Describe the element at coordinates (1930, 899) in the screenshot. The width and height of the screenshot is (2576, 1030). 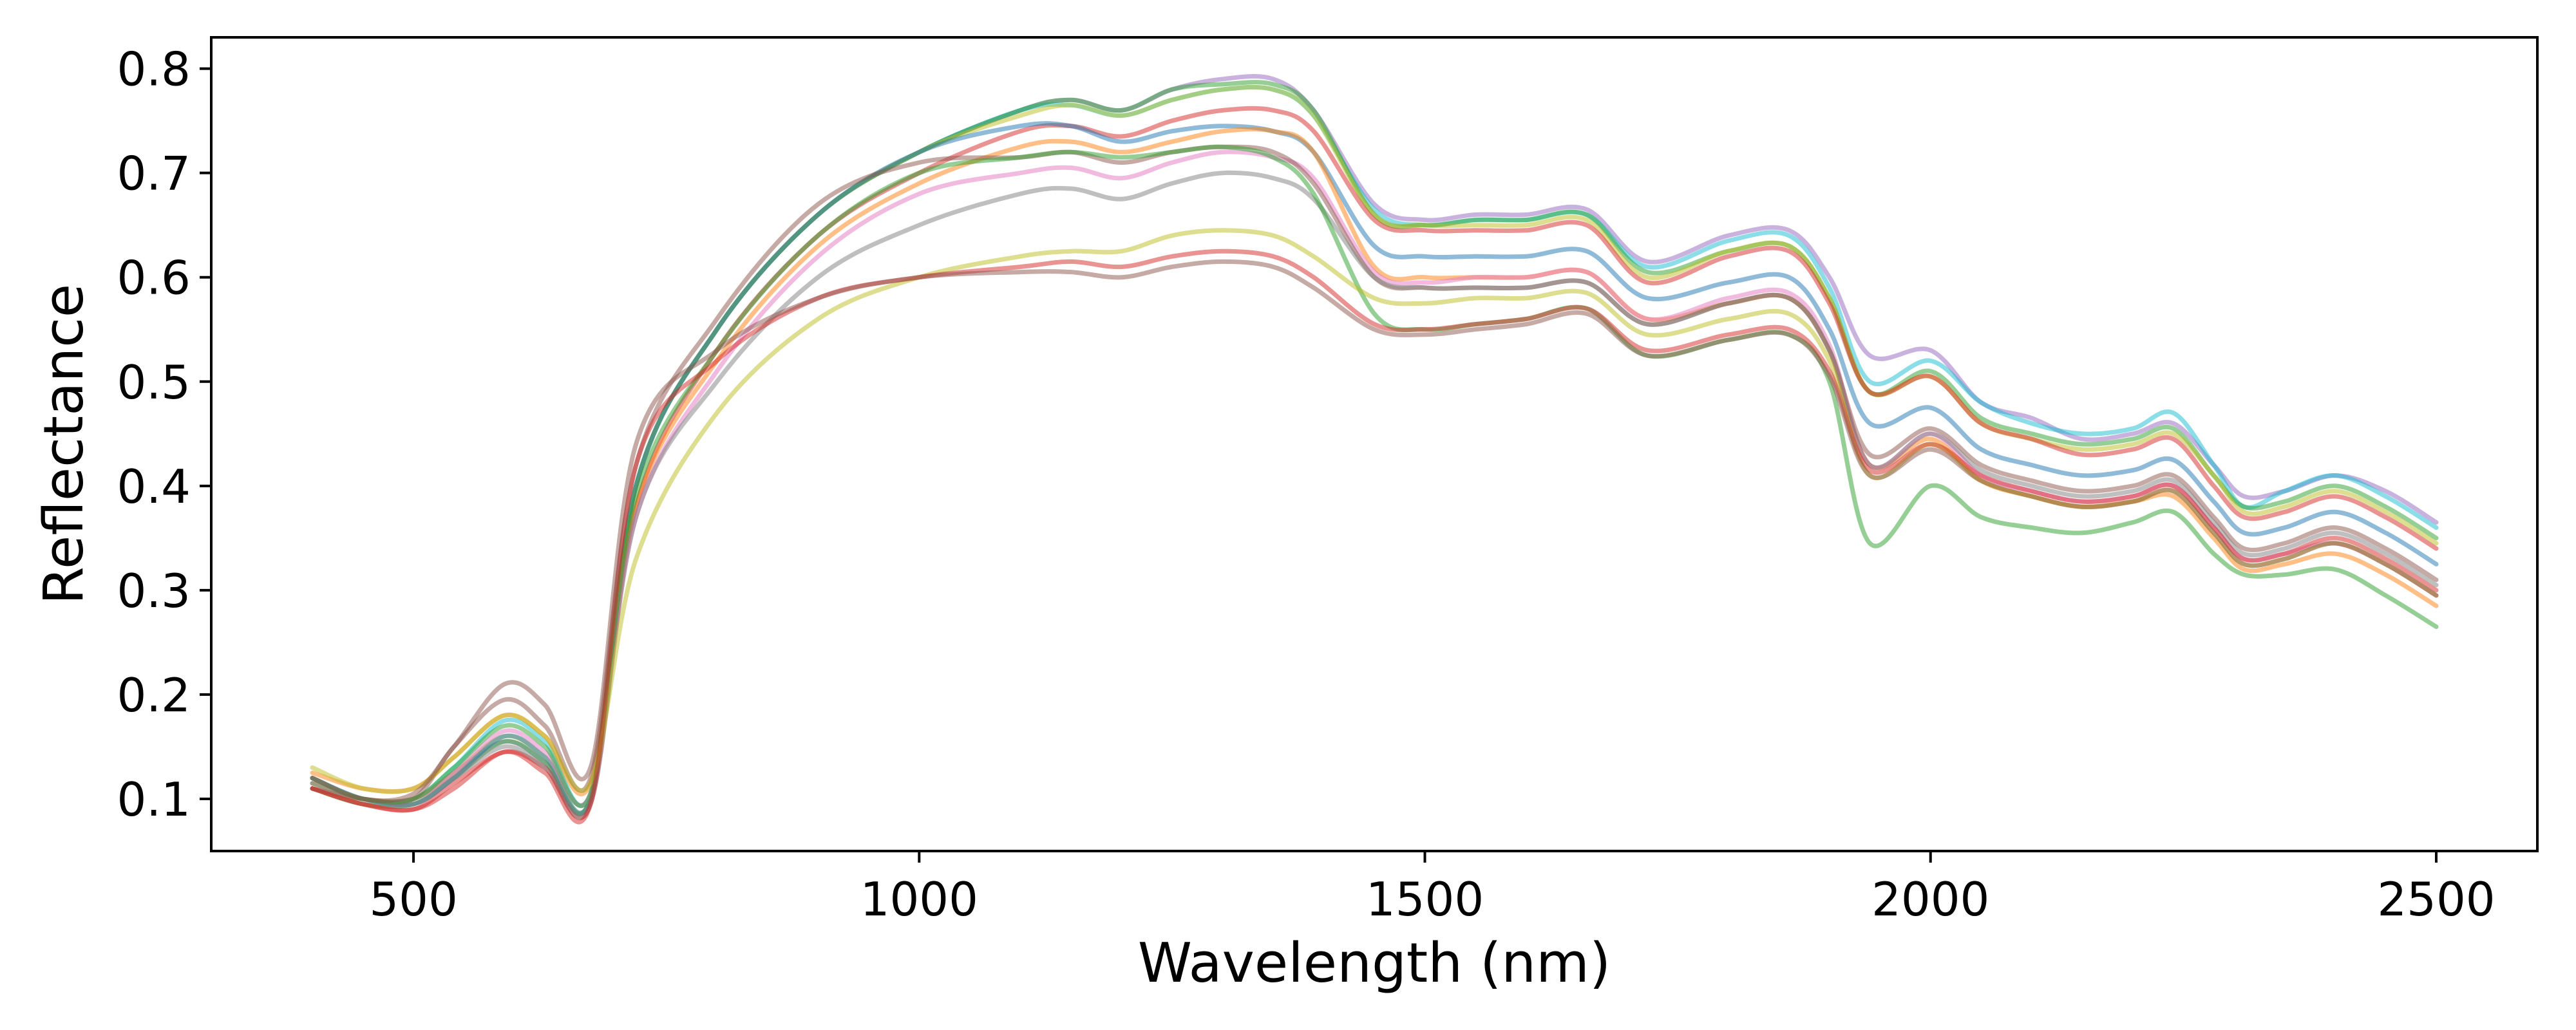
I see `x-tick-label: 2000` at that location.